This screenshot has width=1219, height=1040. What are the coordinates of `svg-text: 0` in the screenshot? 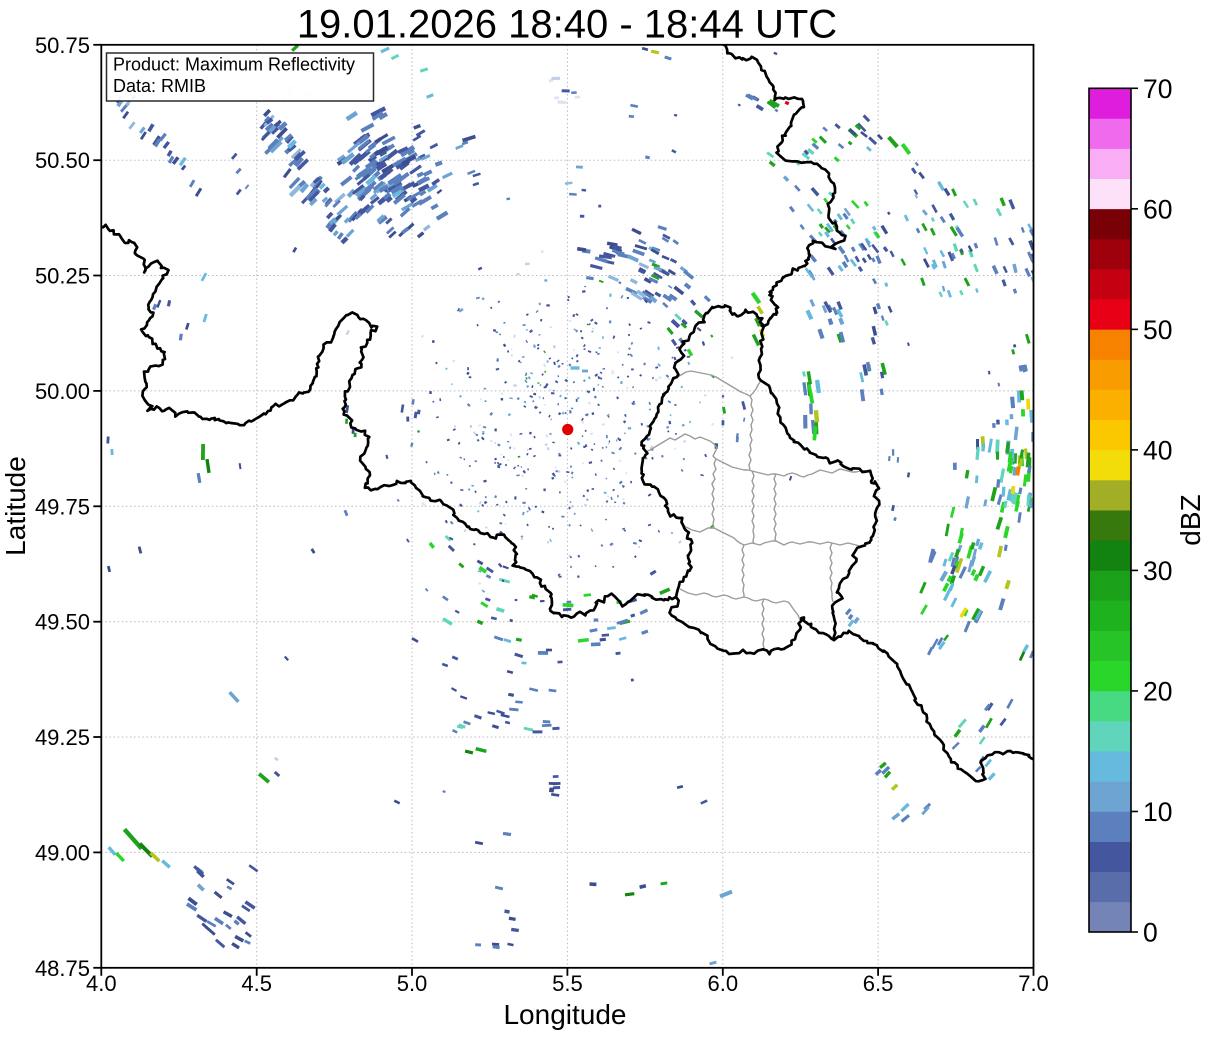 It's located at (1150, 933).